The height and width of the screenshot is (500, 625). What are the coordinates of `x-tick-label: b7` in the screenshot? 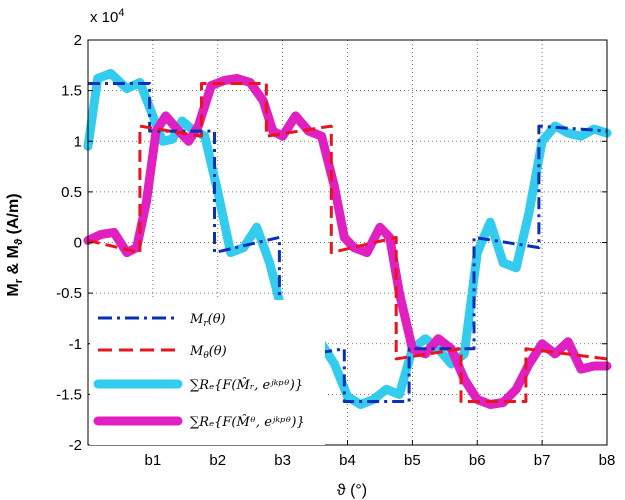 It's located at (542, 460).